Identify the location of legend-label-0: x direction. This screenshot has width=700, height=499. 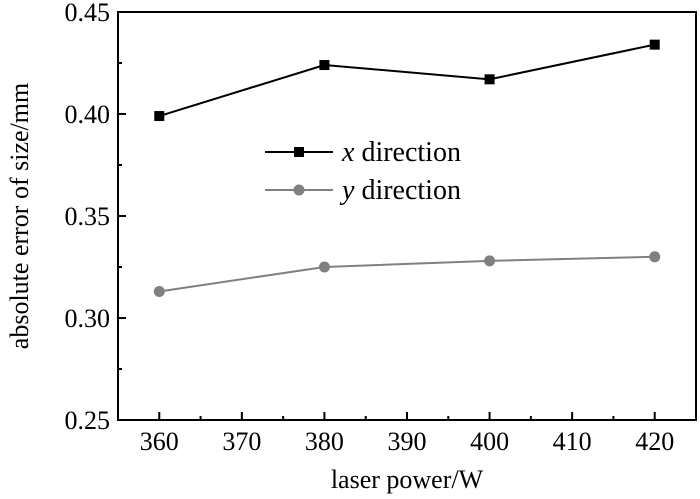
(401, 152).